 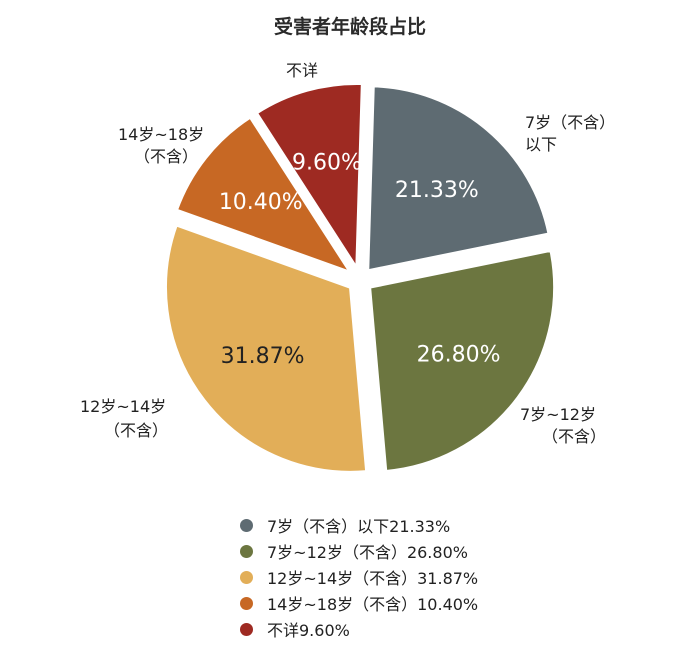 What do you see at coordinates (161, 134) in the screenshot?
I see `slice-category-label: 14岁~18岁` at bounding box center [161, 134].